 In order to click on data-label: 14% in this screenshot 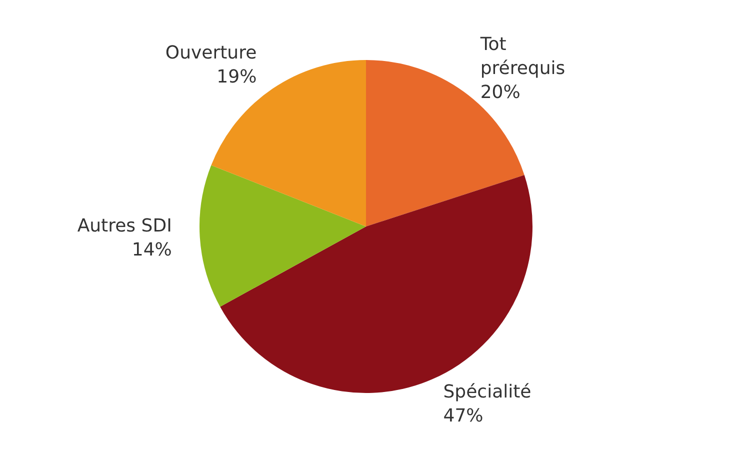, I will do `click(152, 249)`.